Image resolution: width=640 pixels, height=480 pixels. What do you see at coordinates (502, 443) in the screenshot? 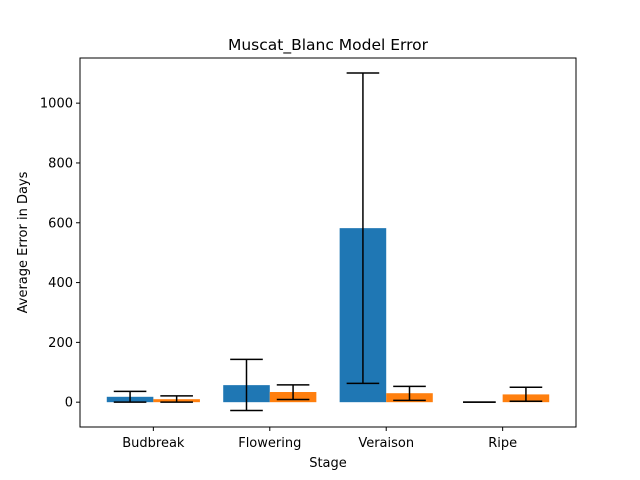
I see `x-tick-label-ripe: Ripe` at bounding box center [502, 443].